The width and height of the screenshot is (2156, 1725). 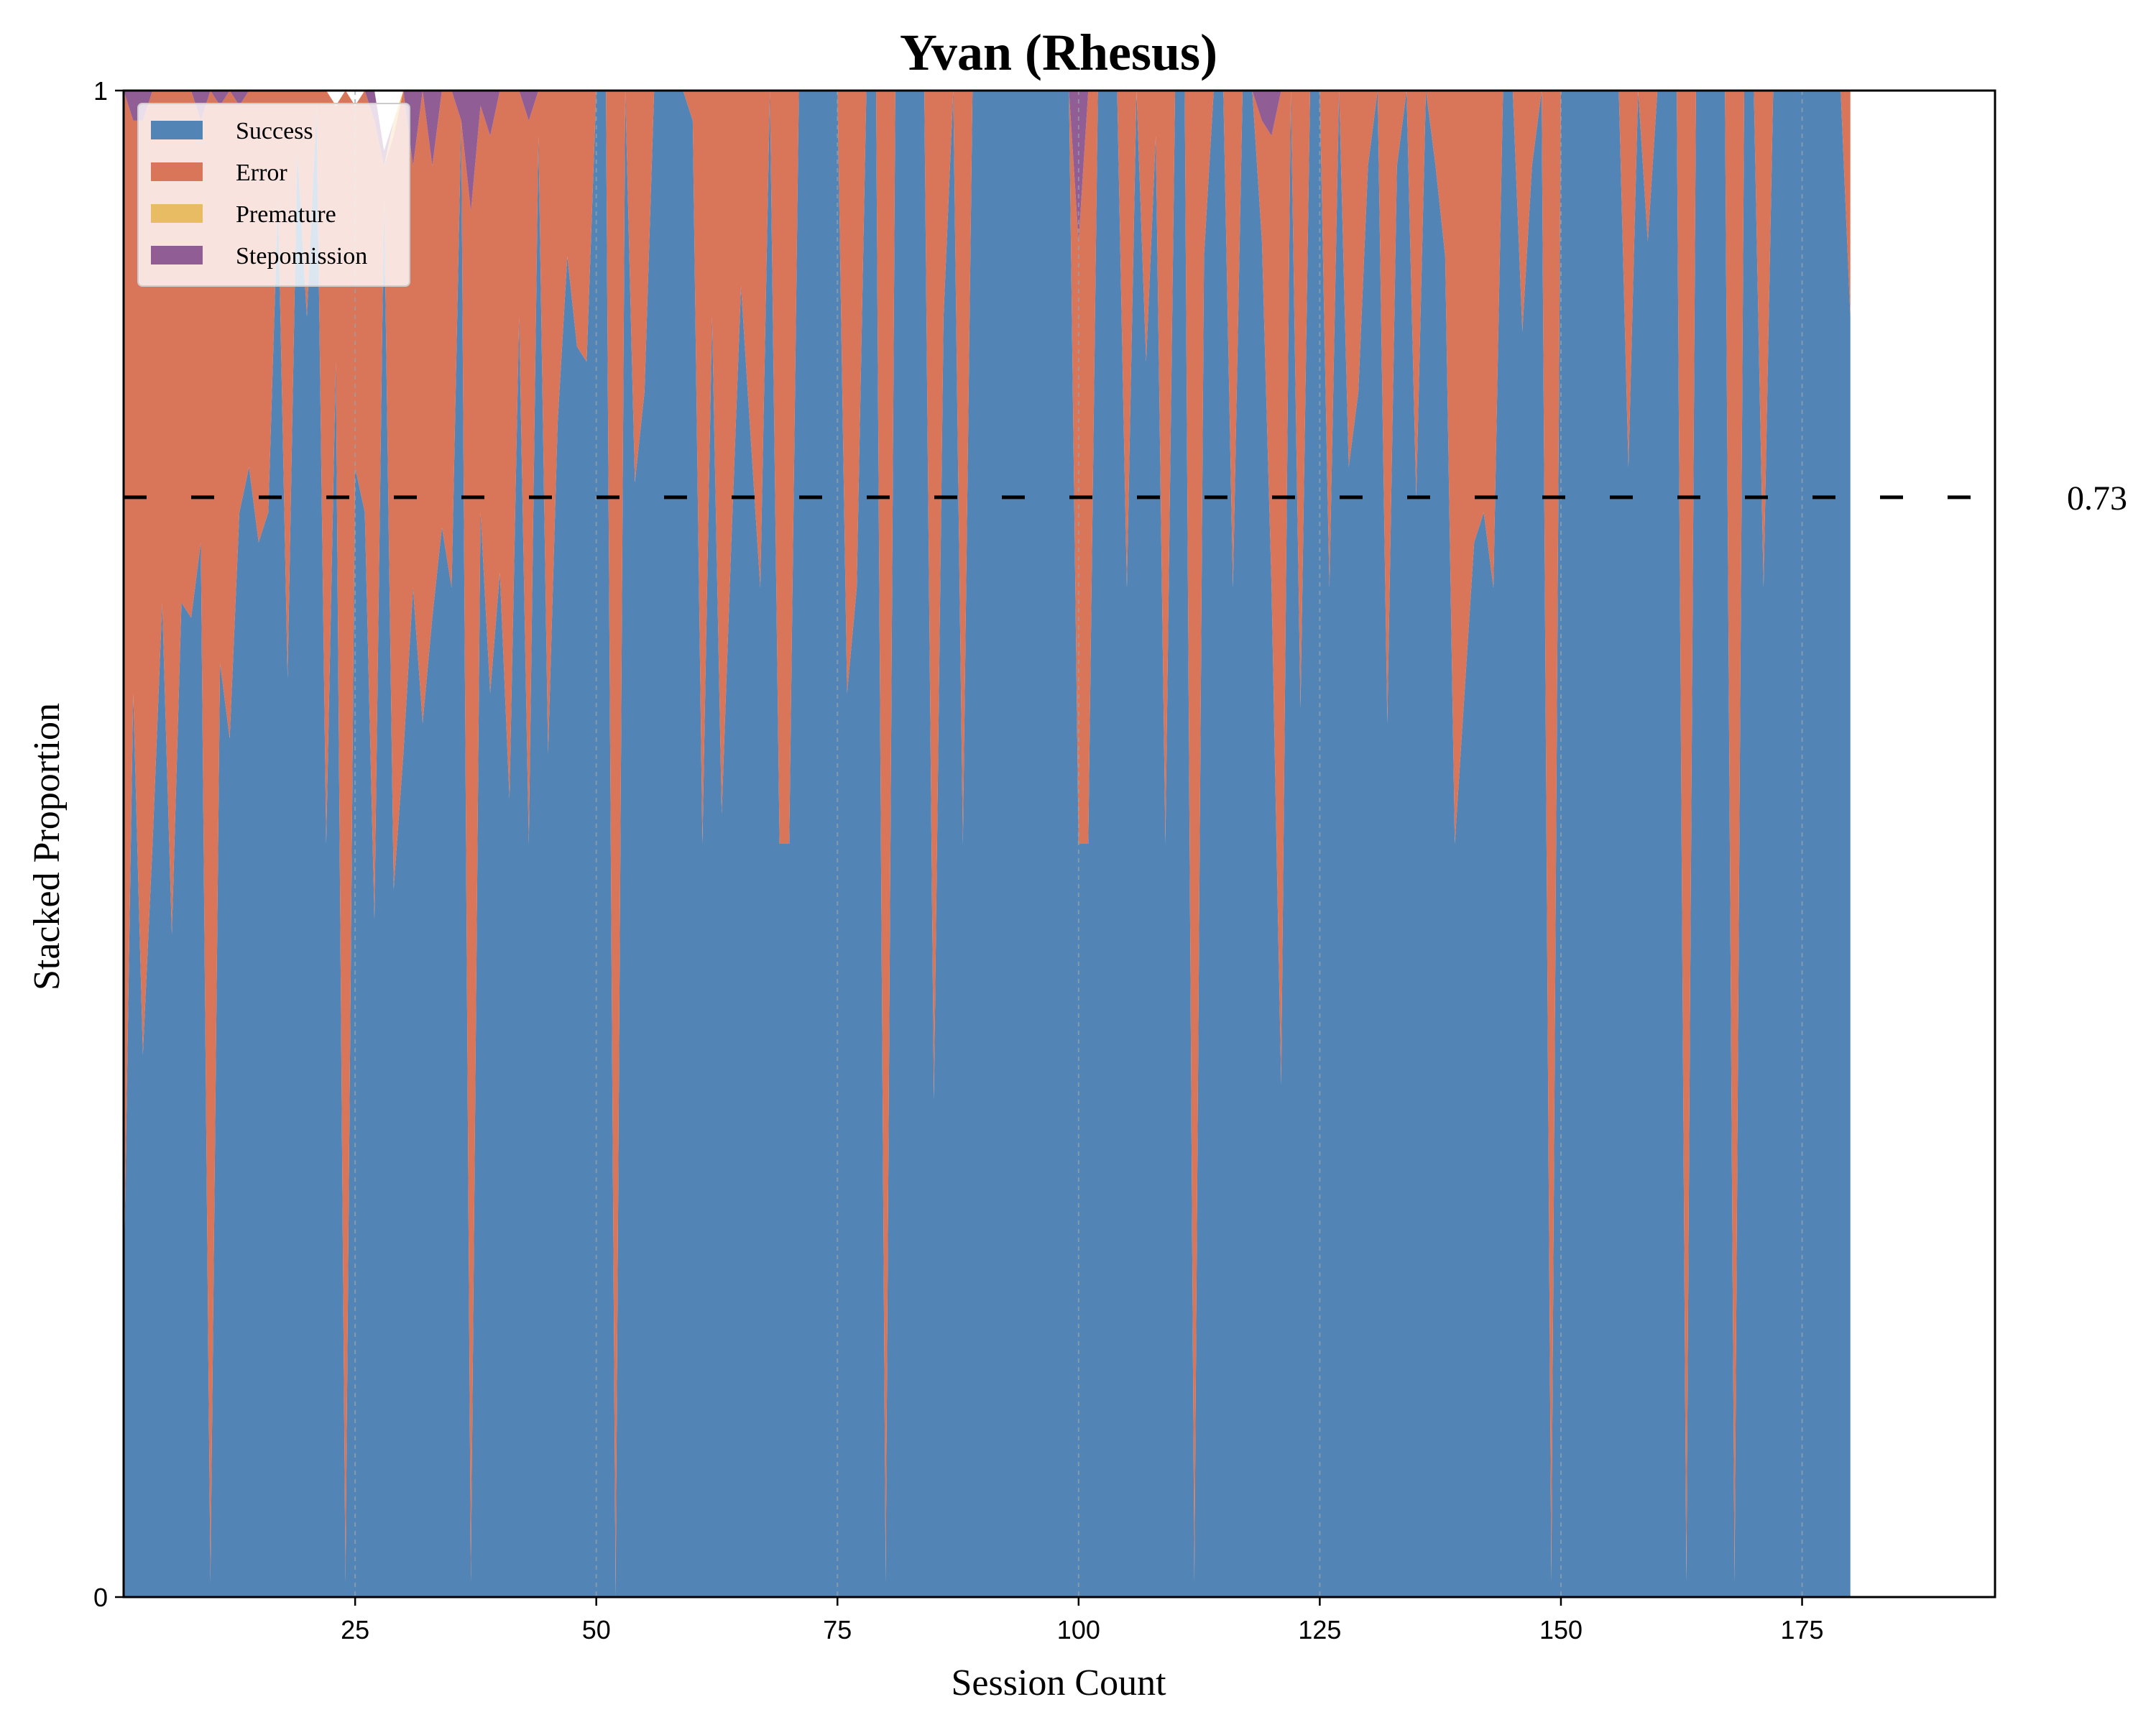 What do you see at coordinates (838, 1629) in the screenshot?
I see `x-tick-label: 75` at bounding box center [838, 1629].